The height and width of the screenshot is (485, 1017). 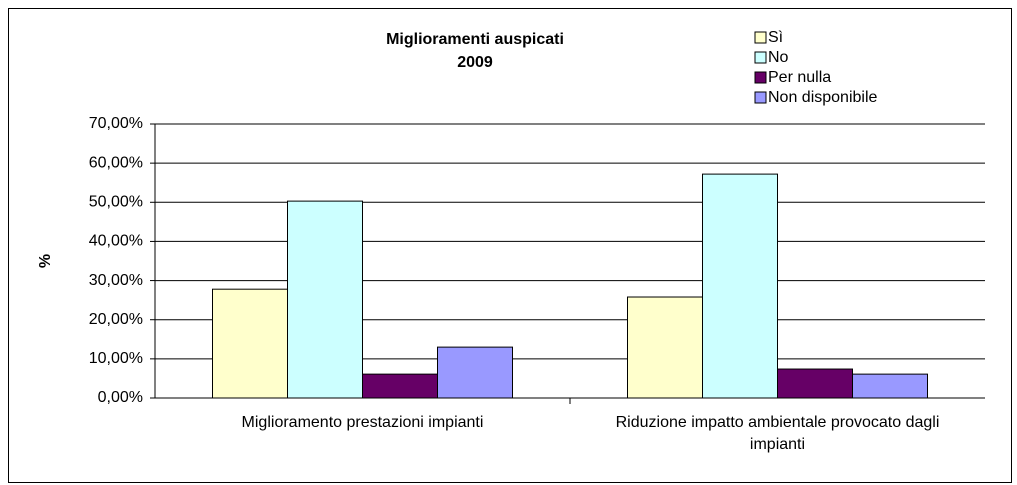 I want to click on y-tick-label: 0,00%, so click(x=120, y=397).